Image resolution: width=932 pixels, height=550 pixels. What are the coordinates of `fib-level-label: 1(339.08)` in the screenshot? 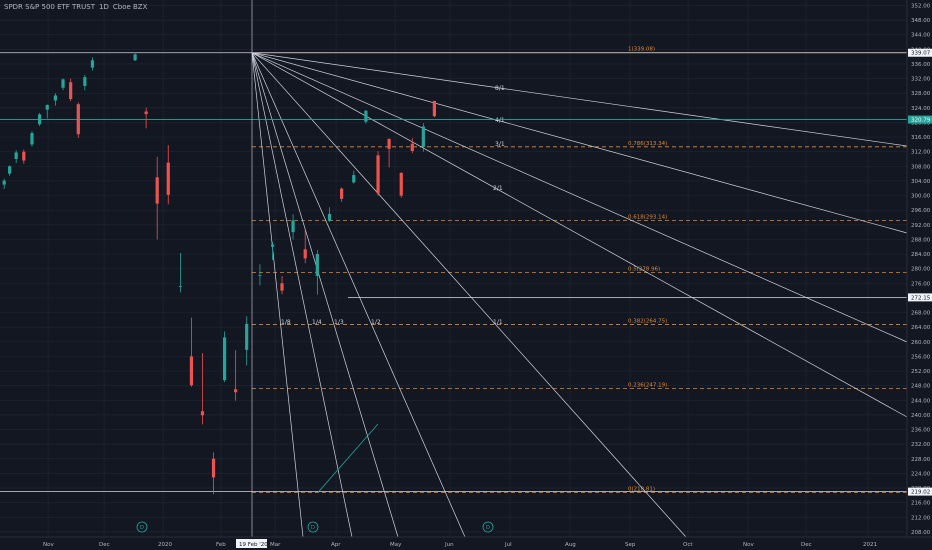 It's located at (641, 50).